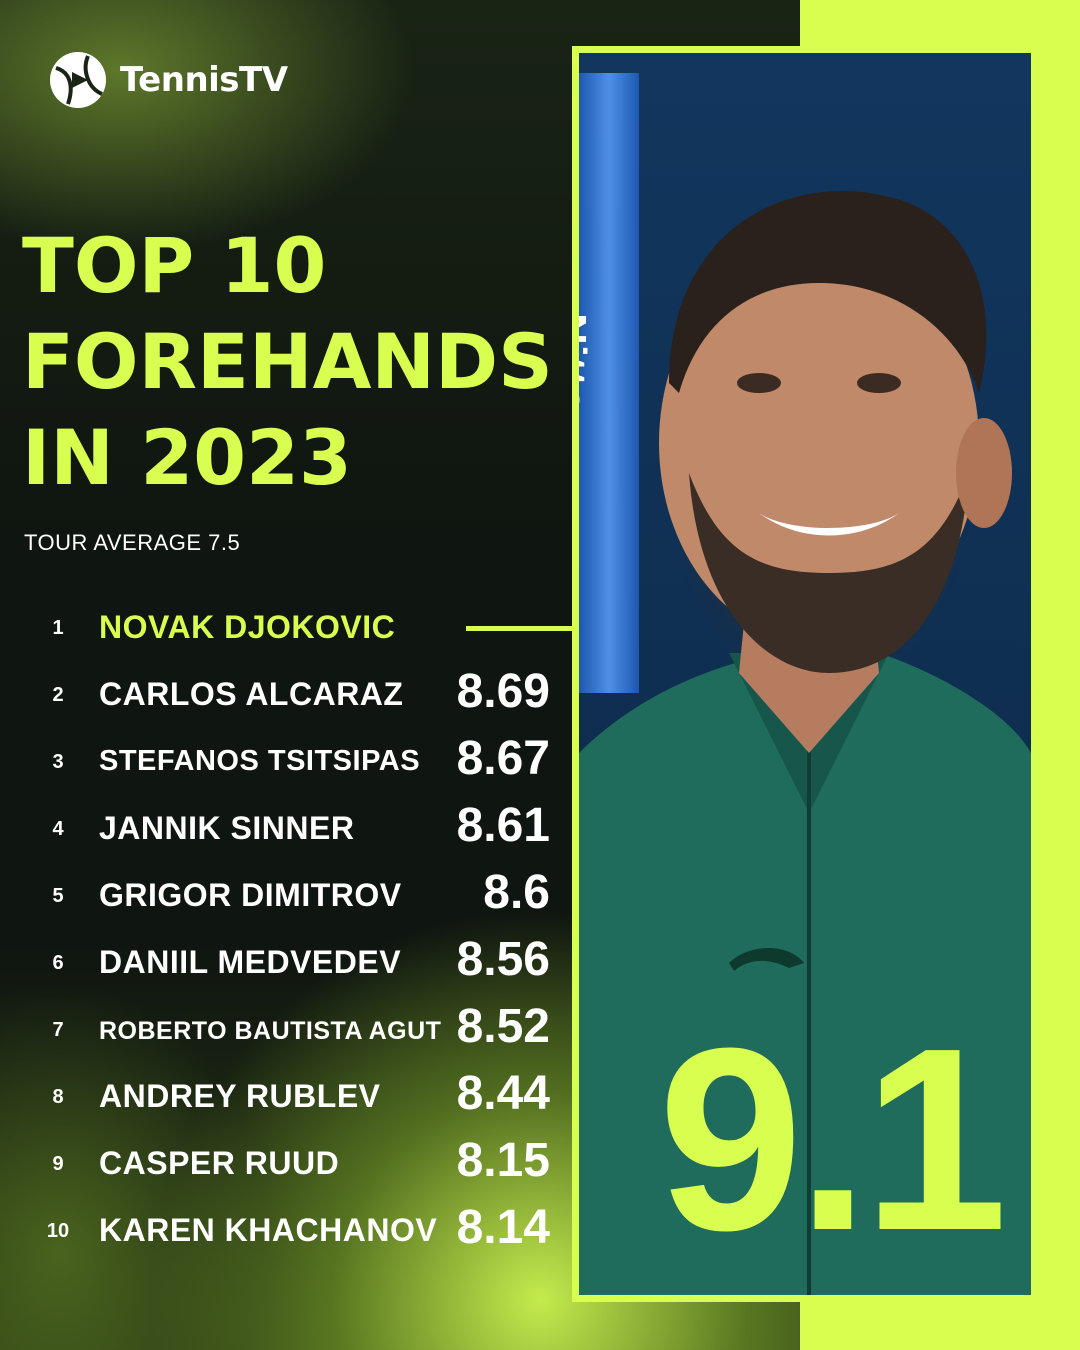  Describe the element at coordinates (503, 691) in the screenshot. I see `player-score: 8.69` at that location.